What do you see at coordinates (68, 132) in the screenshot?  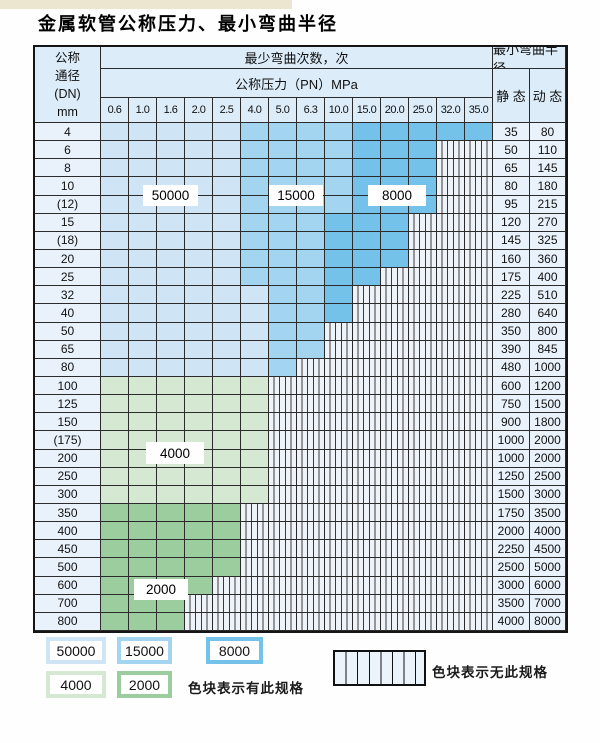 I see `dn-row-label: 4` at bounding box center [68, 132].